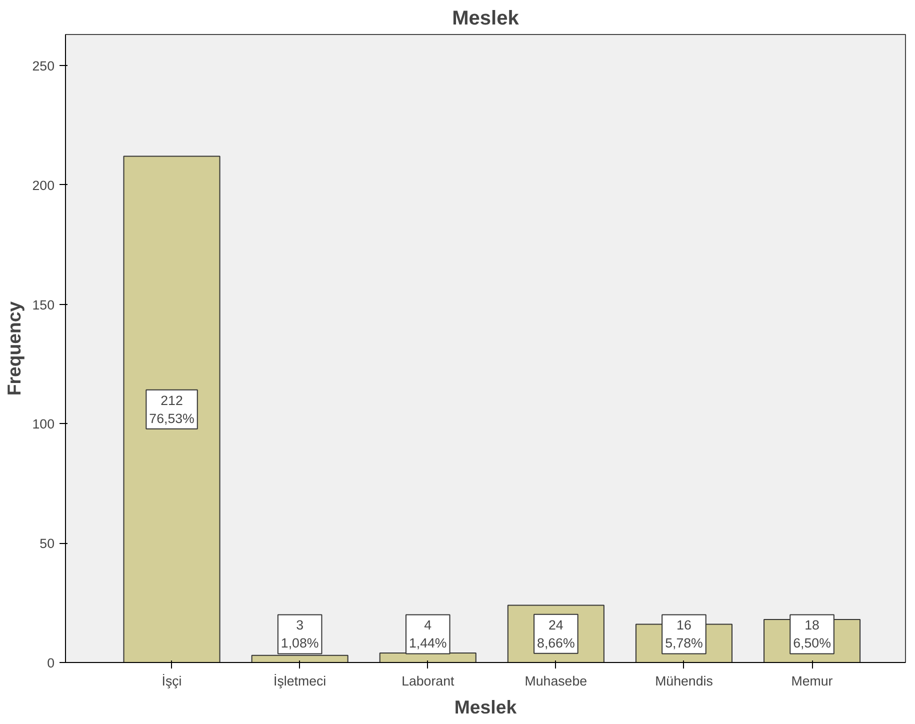  Describe the element at coordinates (428, 681) in the screenshot. I see `x-tick-label: Laborant` at that location.